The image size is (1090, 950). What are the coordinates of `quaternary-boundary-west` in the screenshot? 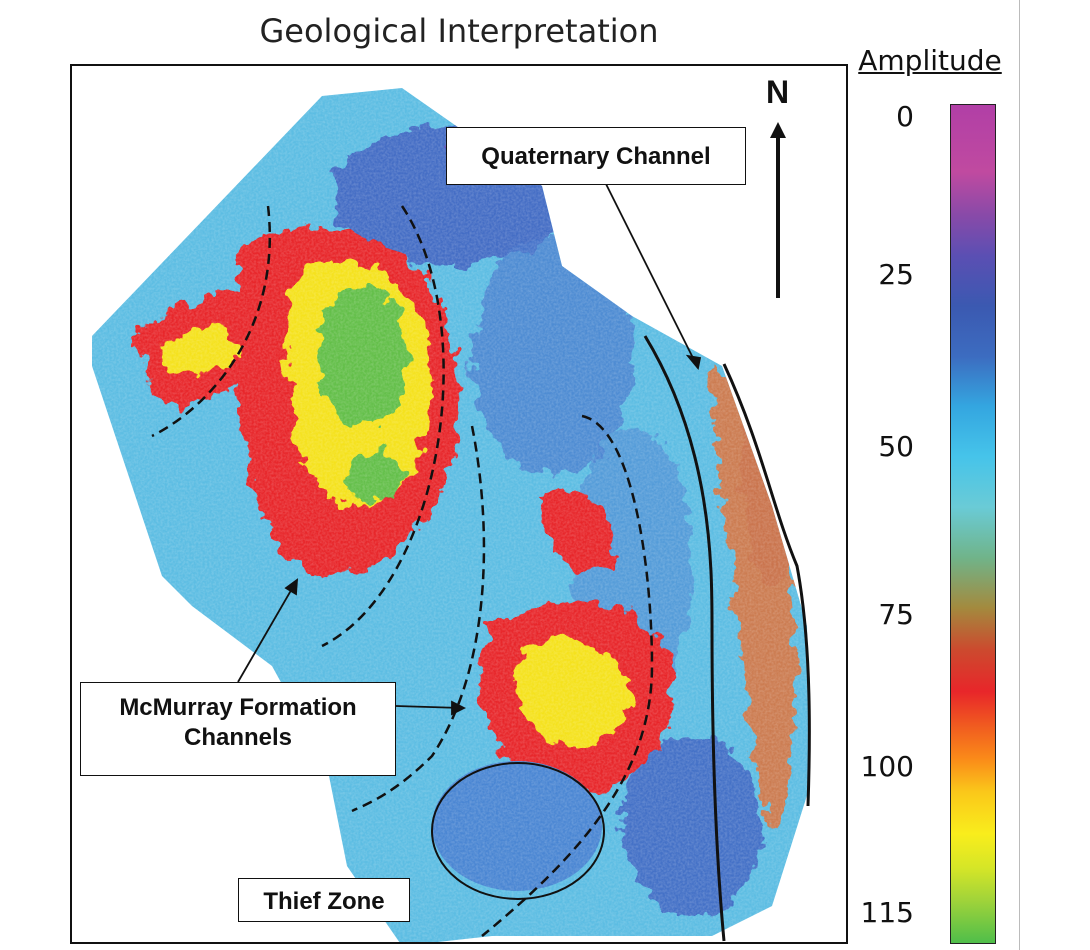 It's located at (684, 638).